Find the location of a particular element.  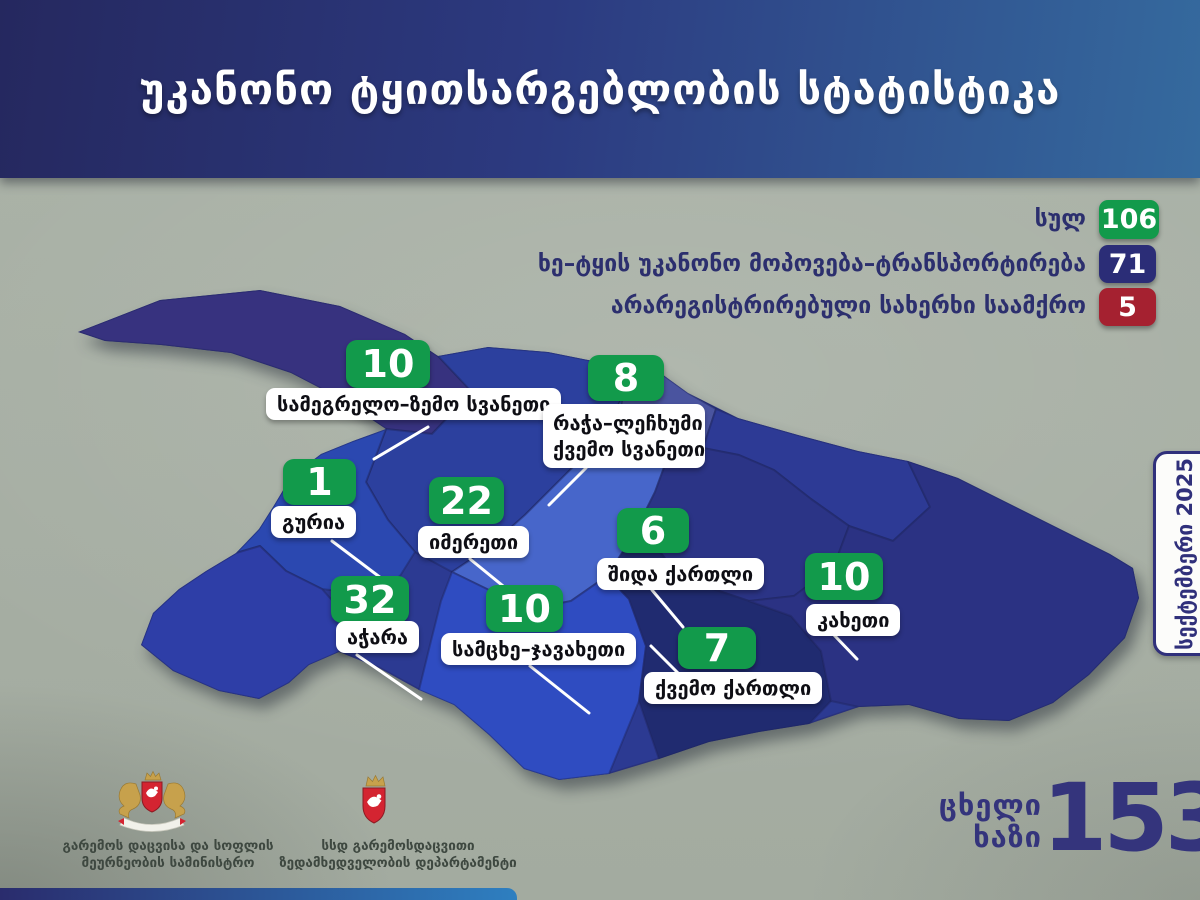

region-label-kvemo-kartli: ქვემო ქართლი is located at coordinates (733, 688).